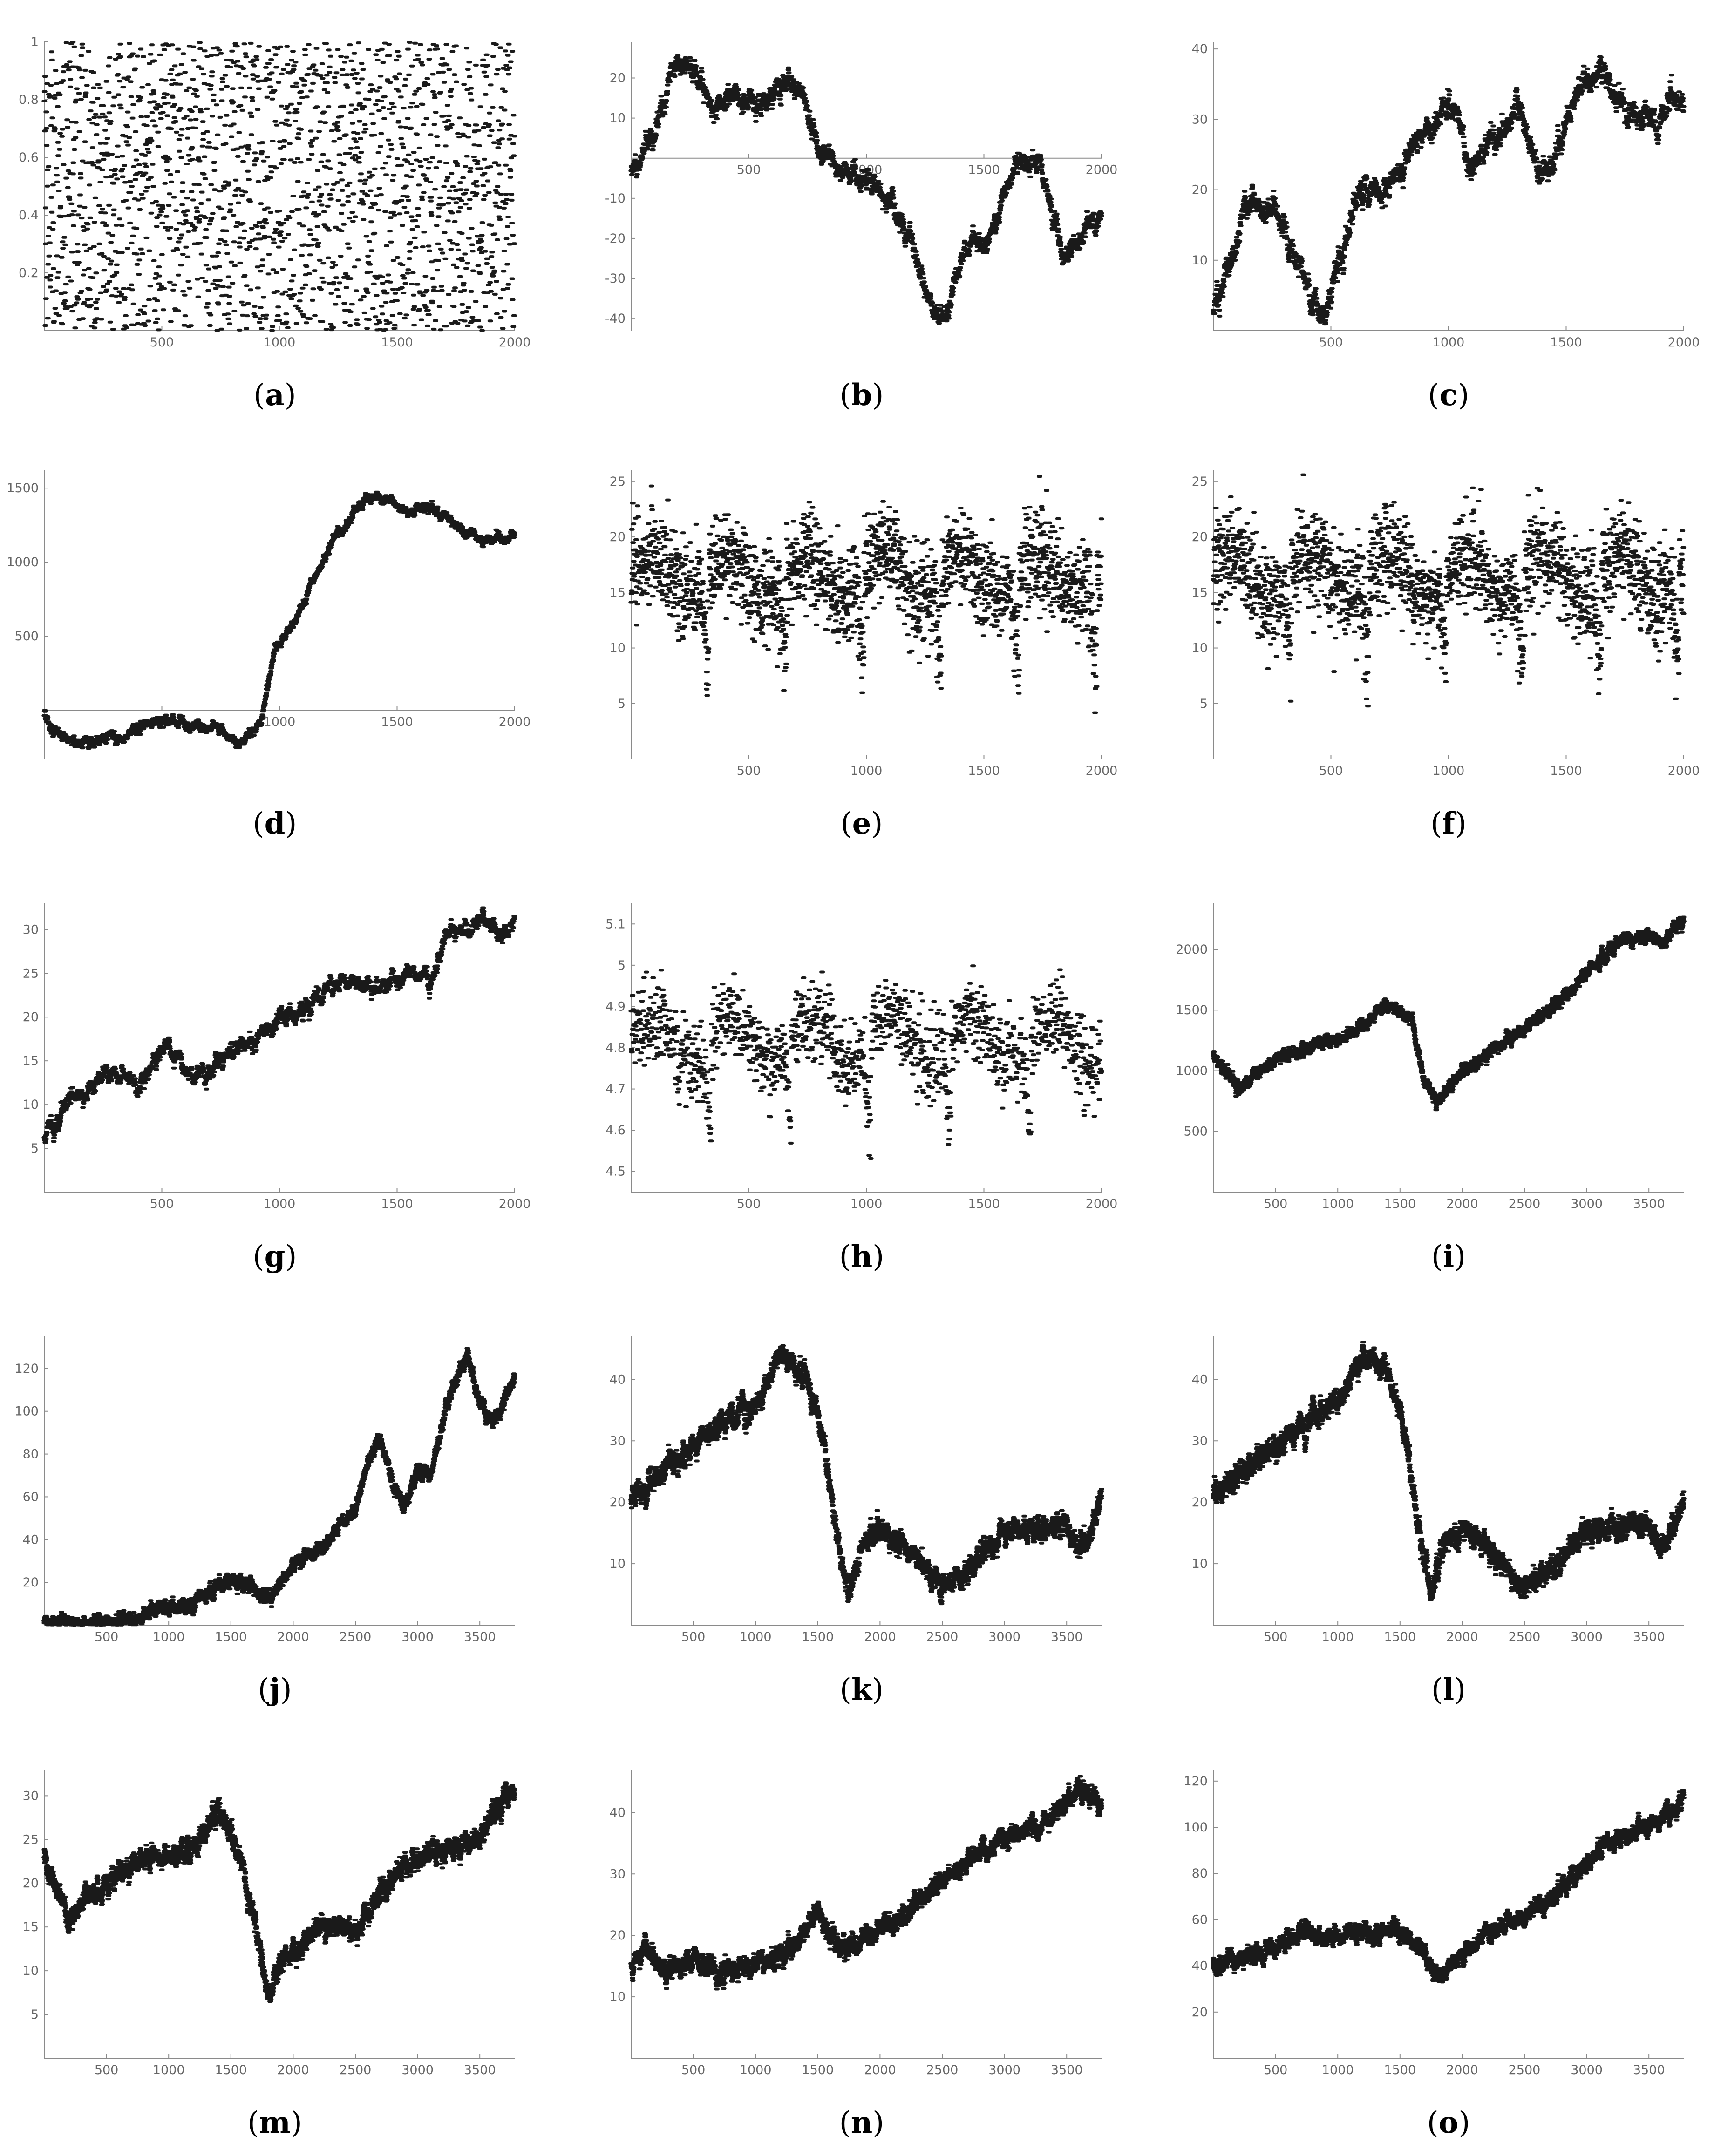 The height and width of the screenshot is (2156, 1721). What do you see at coordinates (1192, 1010) in the screenshot?
I see `y-tick-label: 1500` at bounding box center [1192, 1010].